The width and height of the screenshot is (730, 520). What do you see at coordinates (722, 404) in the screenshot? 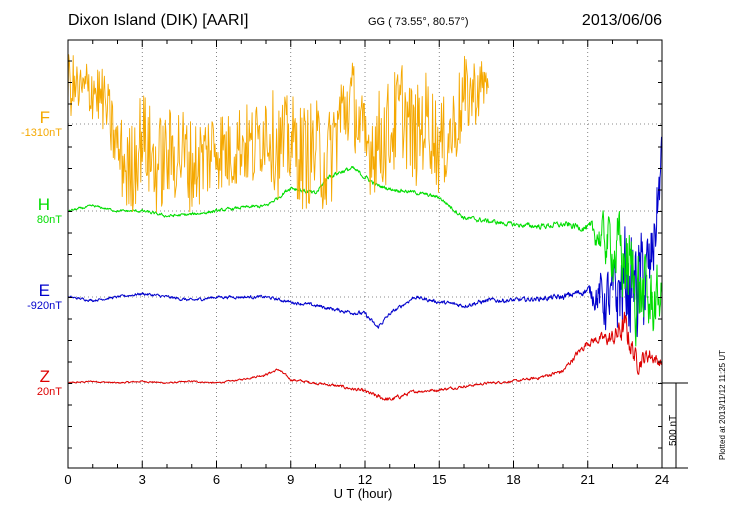
I see `plotted-timestamp: Plotted at 2013/11/12 11:25 UT` at bounding box center [722, 404].